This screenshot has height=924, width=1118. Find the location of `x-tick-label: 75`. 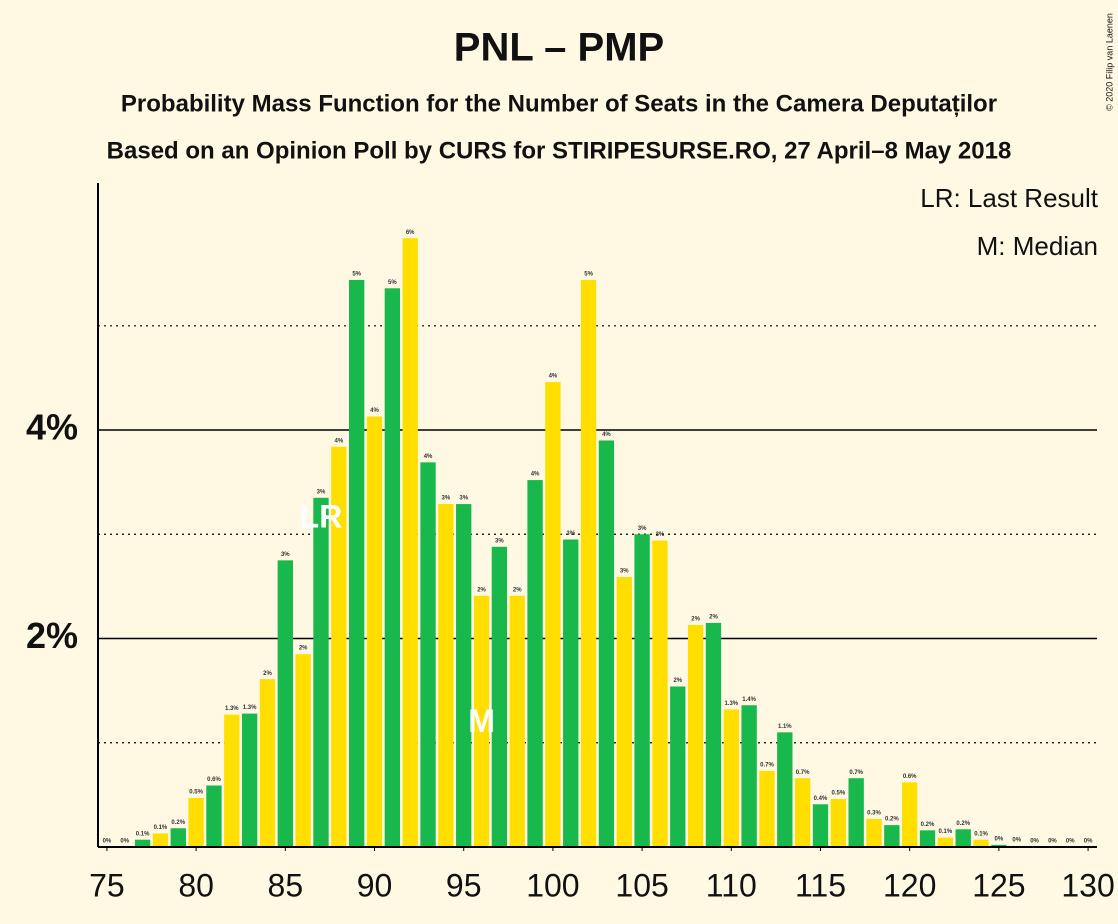

x-tick-label: 75 is located at coordinates (107, 885).